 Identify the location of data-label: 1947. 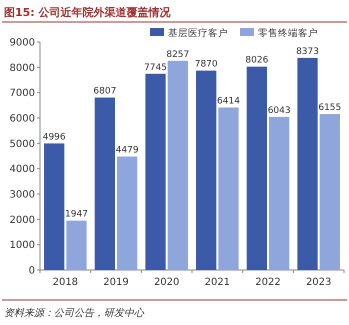
(76, 215).